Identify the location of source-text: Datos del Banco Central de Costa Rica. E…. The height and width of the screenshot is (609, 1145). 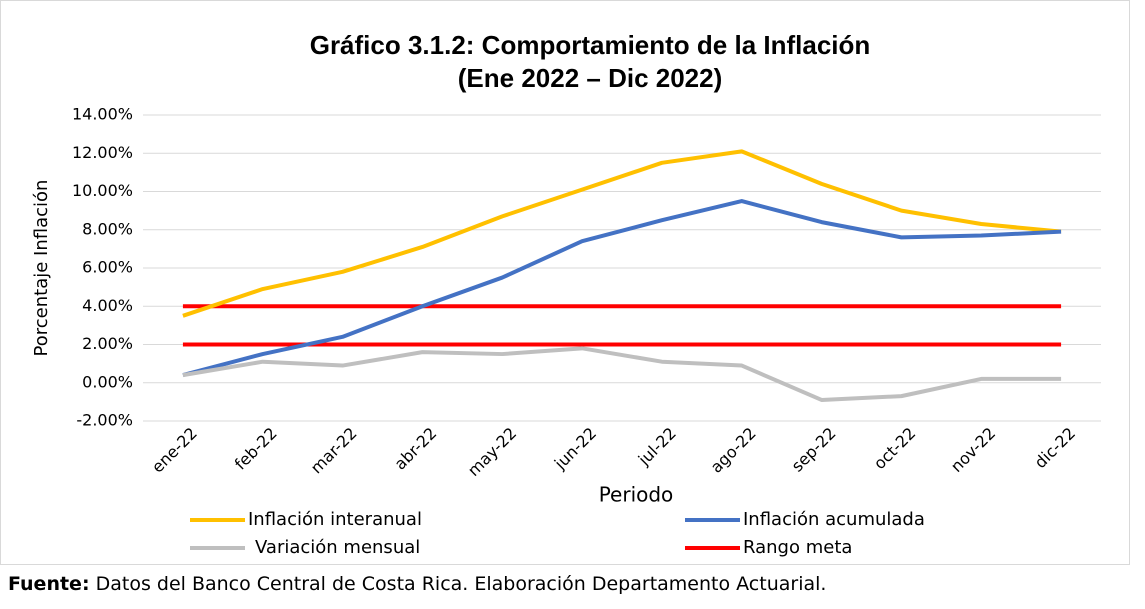
(461, 584).